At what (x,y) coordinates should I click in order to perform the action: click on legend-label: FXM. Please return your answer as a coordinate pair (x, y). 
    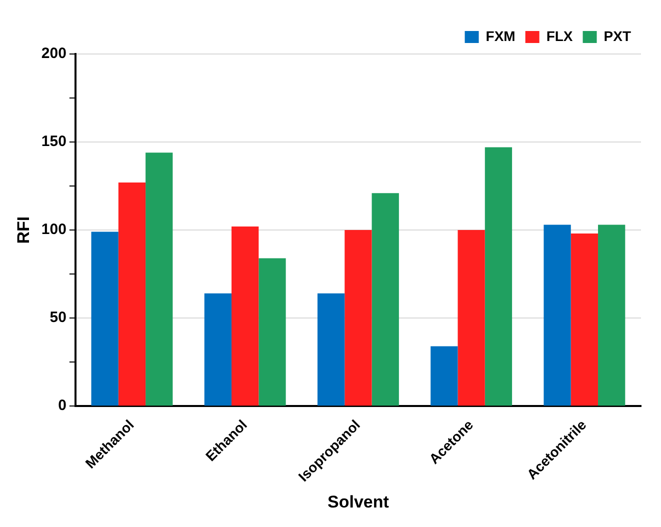
    Looking at the image, I should click on (501, 36).